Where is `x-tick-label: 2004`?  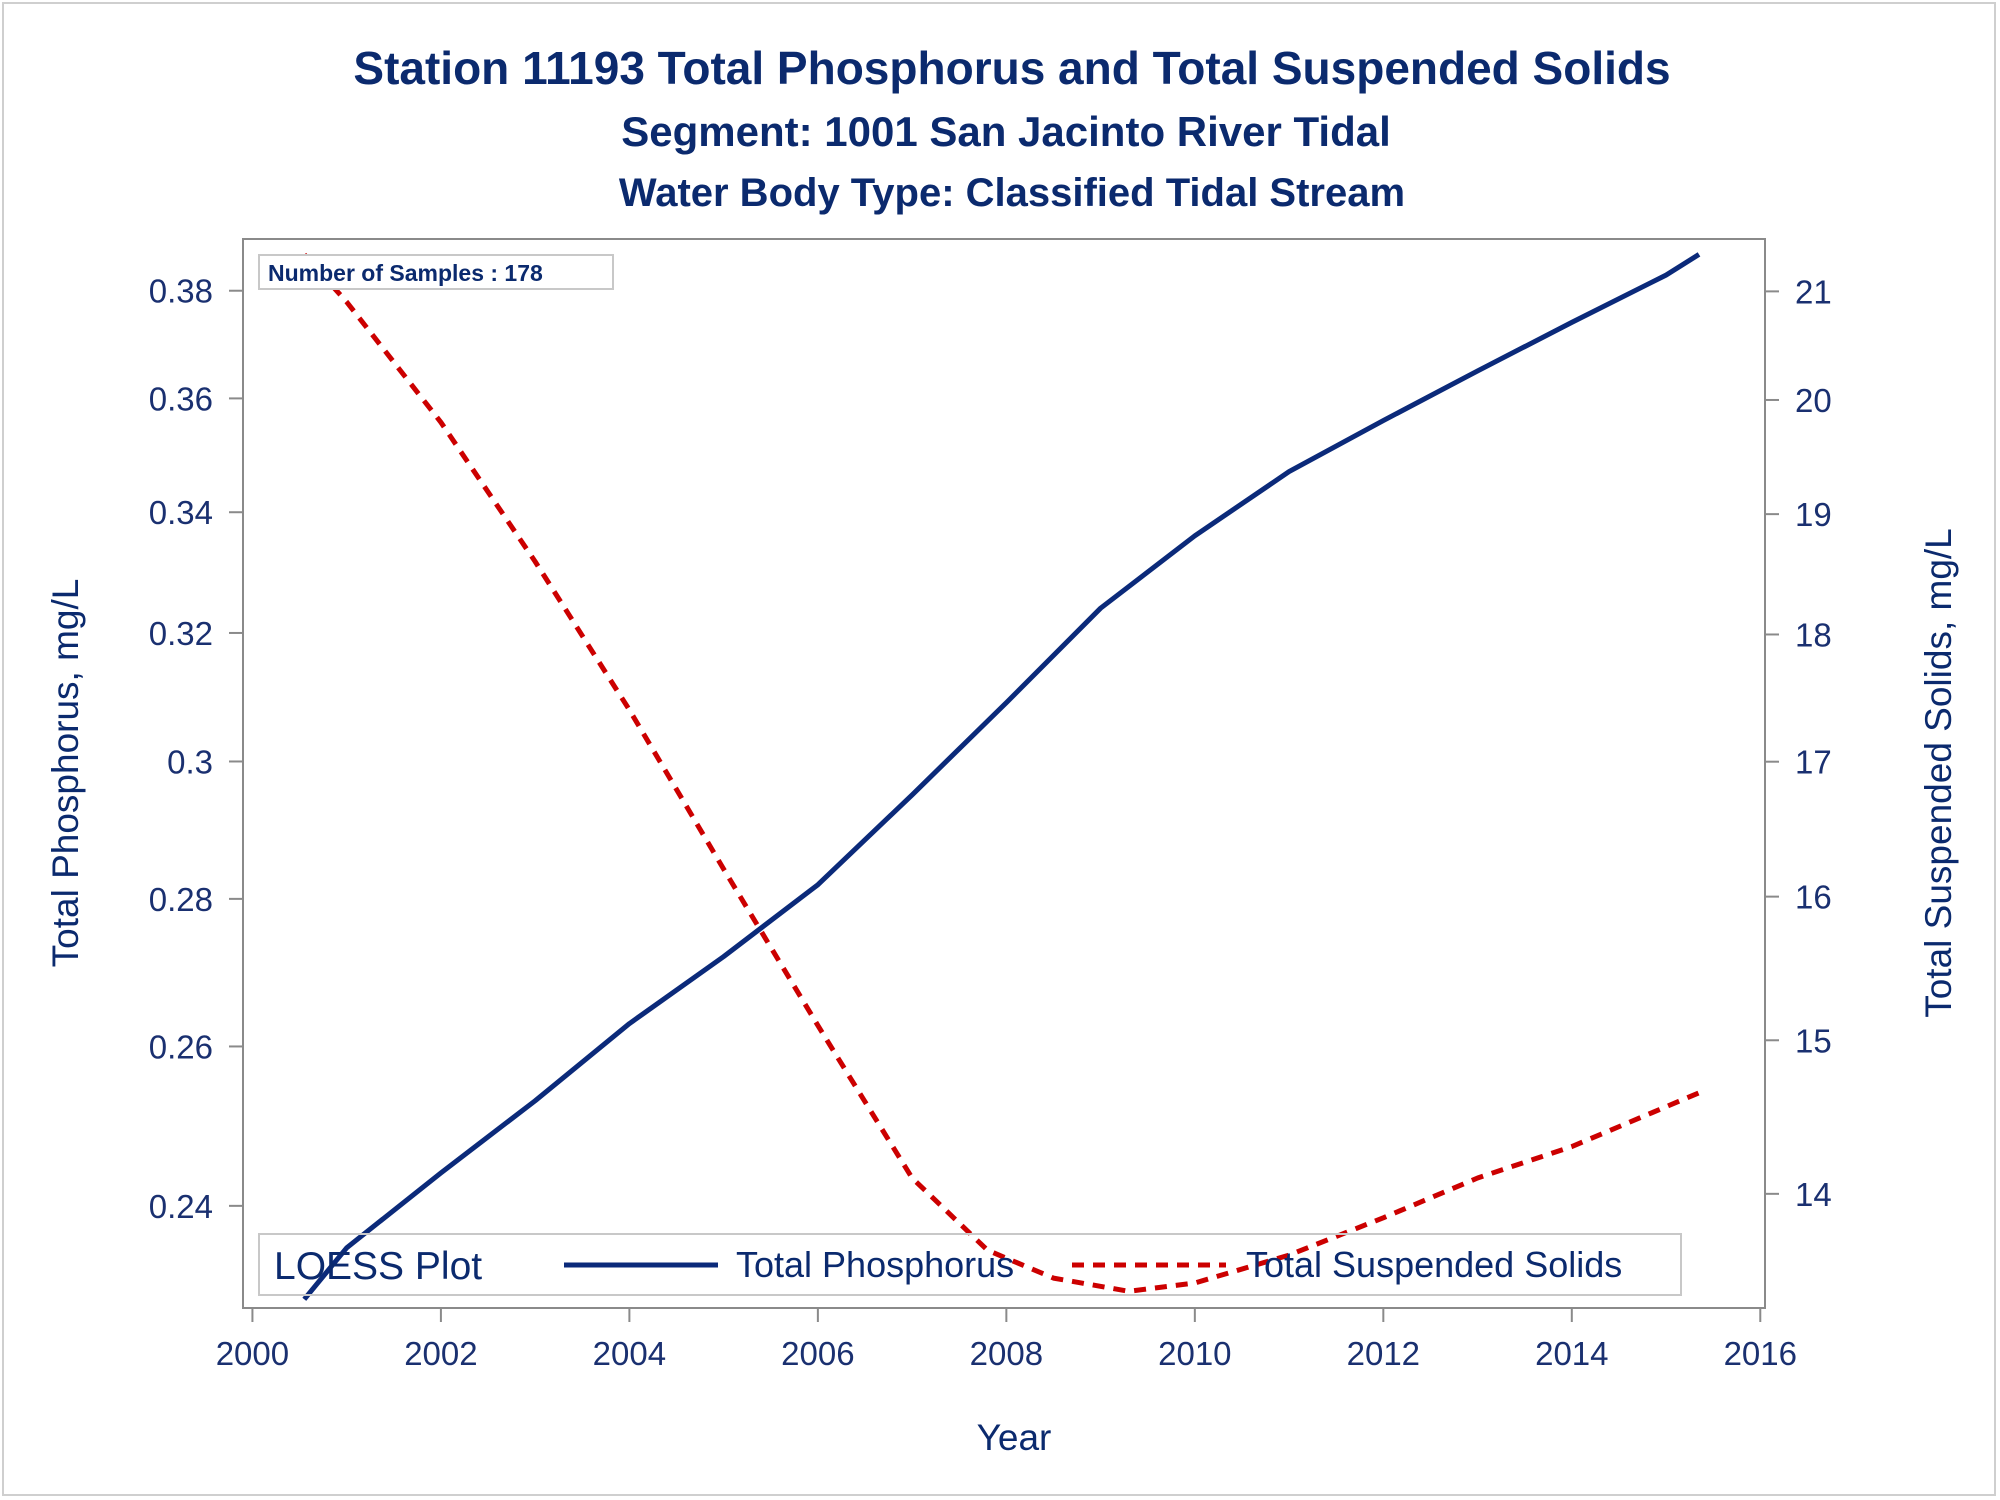
x-tick-label: 2004 is located at coordinates (629, 1353).